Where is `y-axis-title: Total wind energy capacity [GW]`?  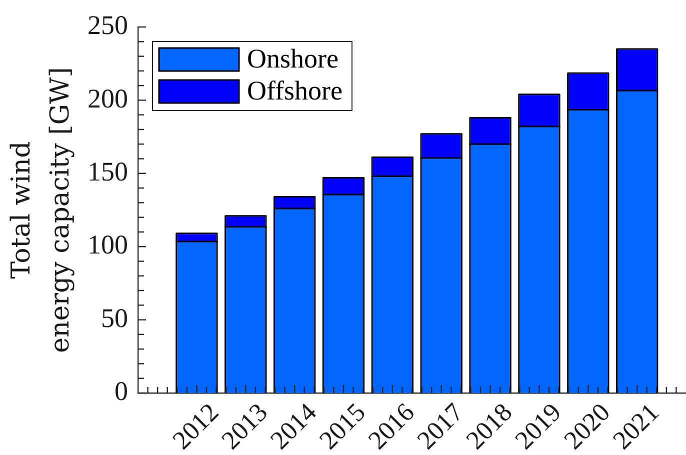
y-axis-title: Total wind energy capacity [GW] is located at coordinates (41, 210).